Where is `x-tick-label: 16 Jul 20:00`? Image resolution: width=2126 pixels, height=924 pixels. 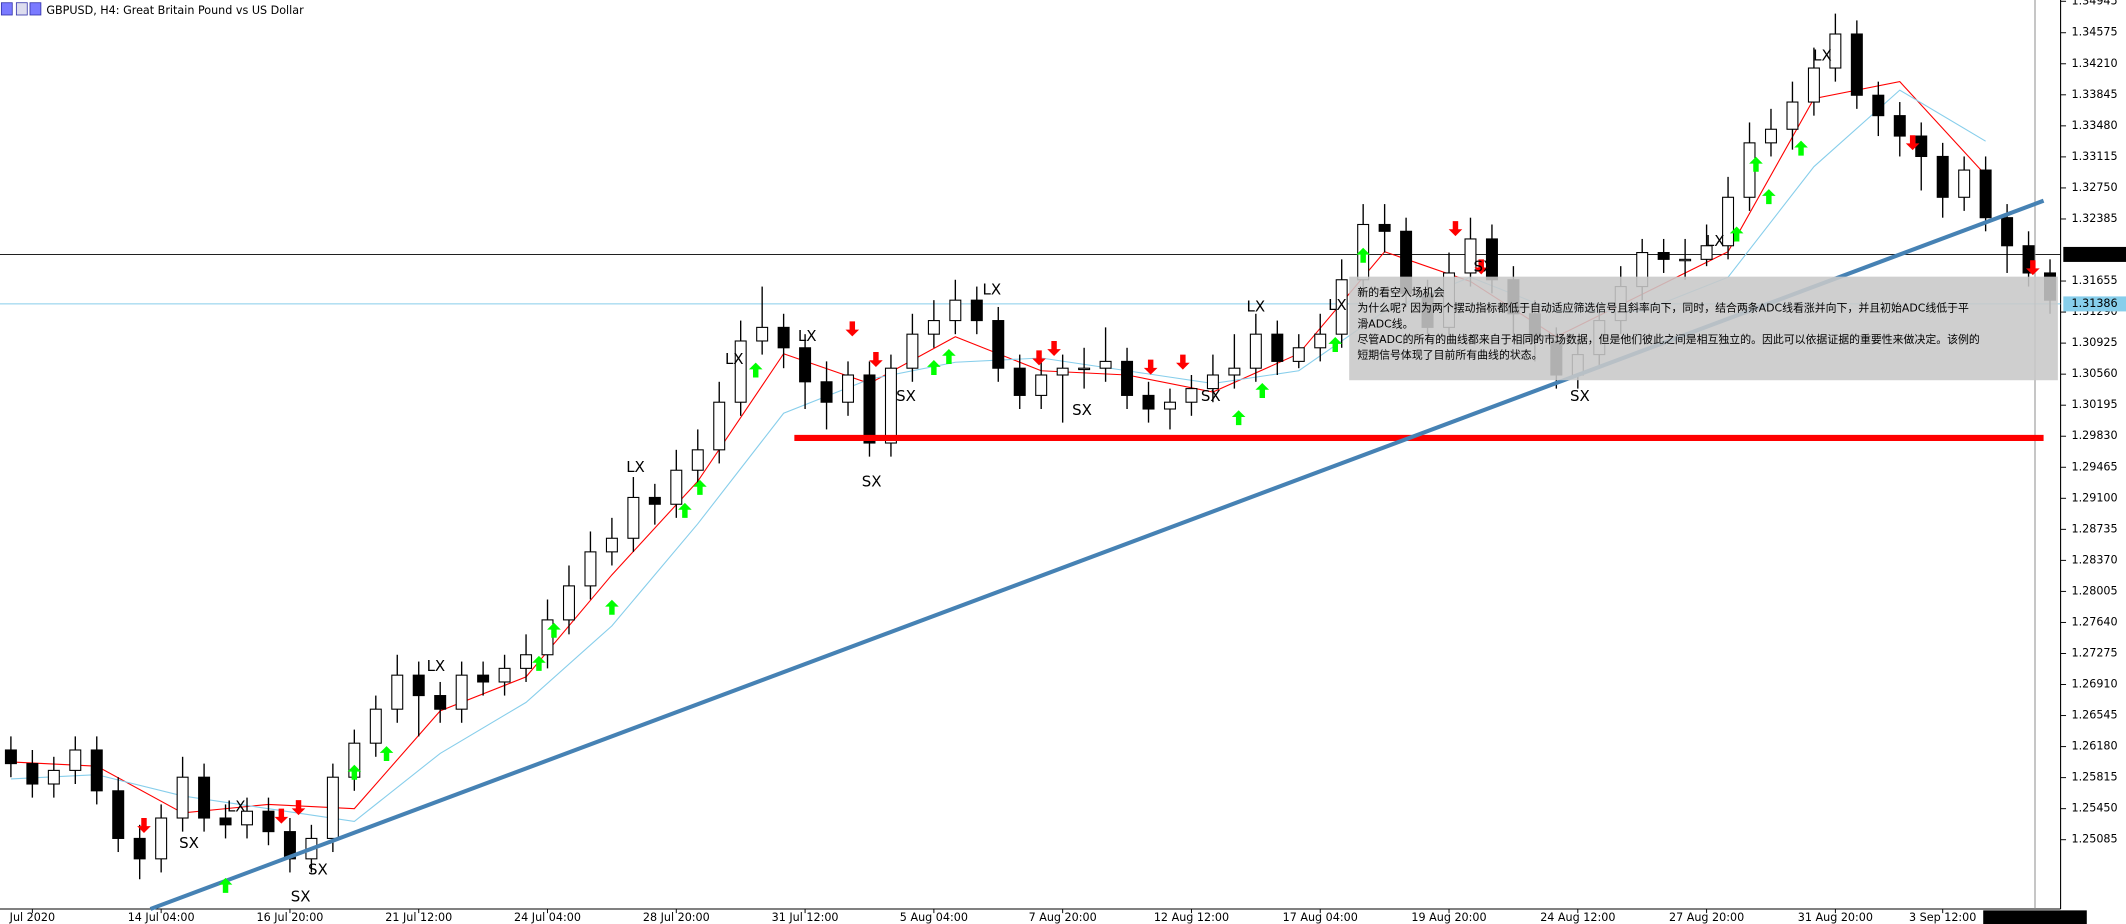 x-tick-label: 16 Jul 20:00 is located at coordinates (289, 917).